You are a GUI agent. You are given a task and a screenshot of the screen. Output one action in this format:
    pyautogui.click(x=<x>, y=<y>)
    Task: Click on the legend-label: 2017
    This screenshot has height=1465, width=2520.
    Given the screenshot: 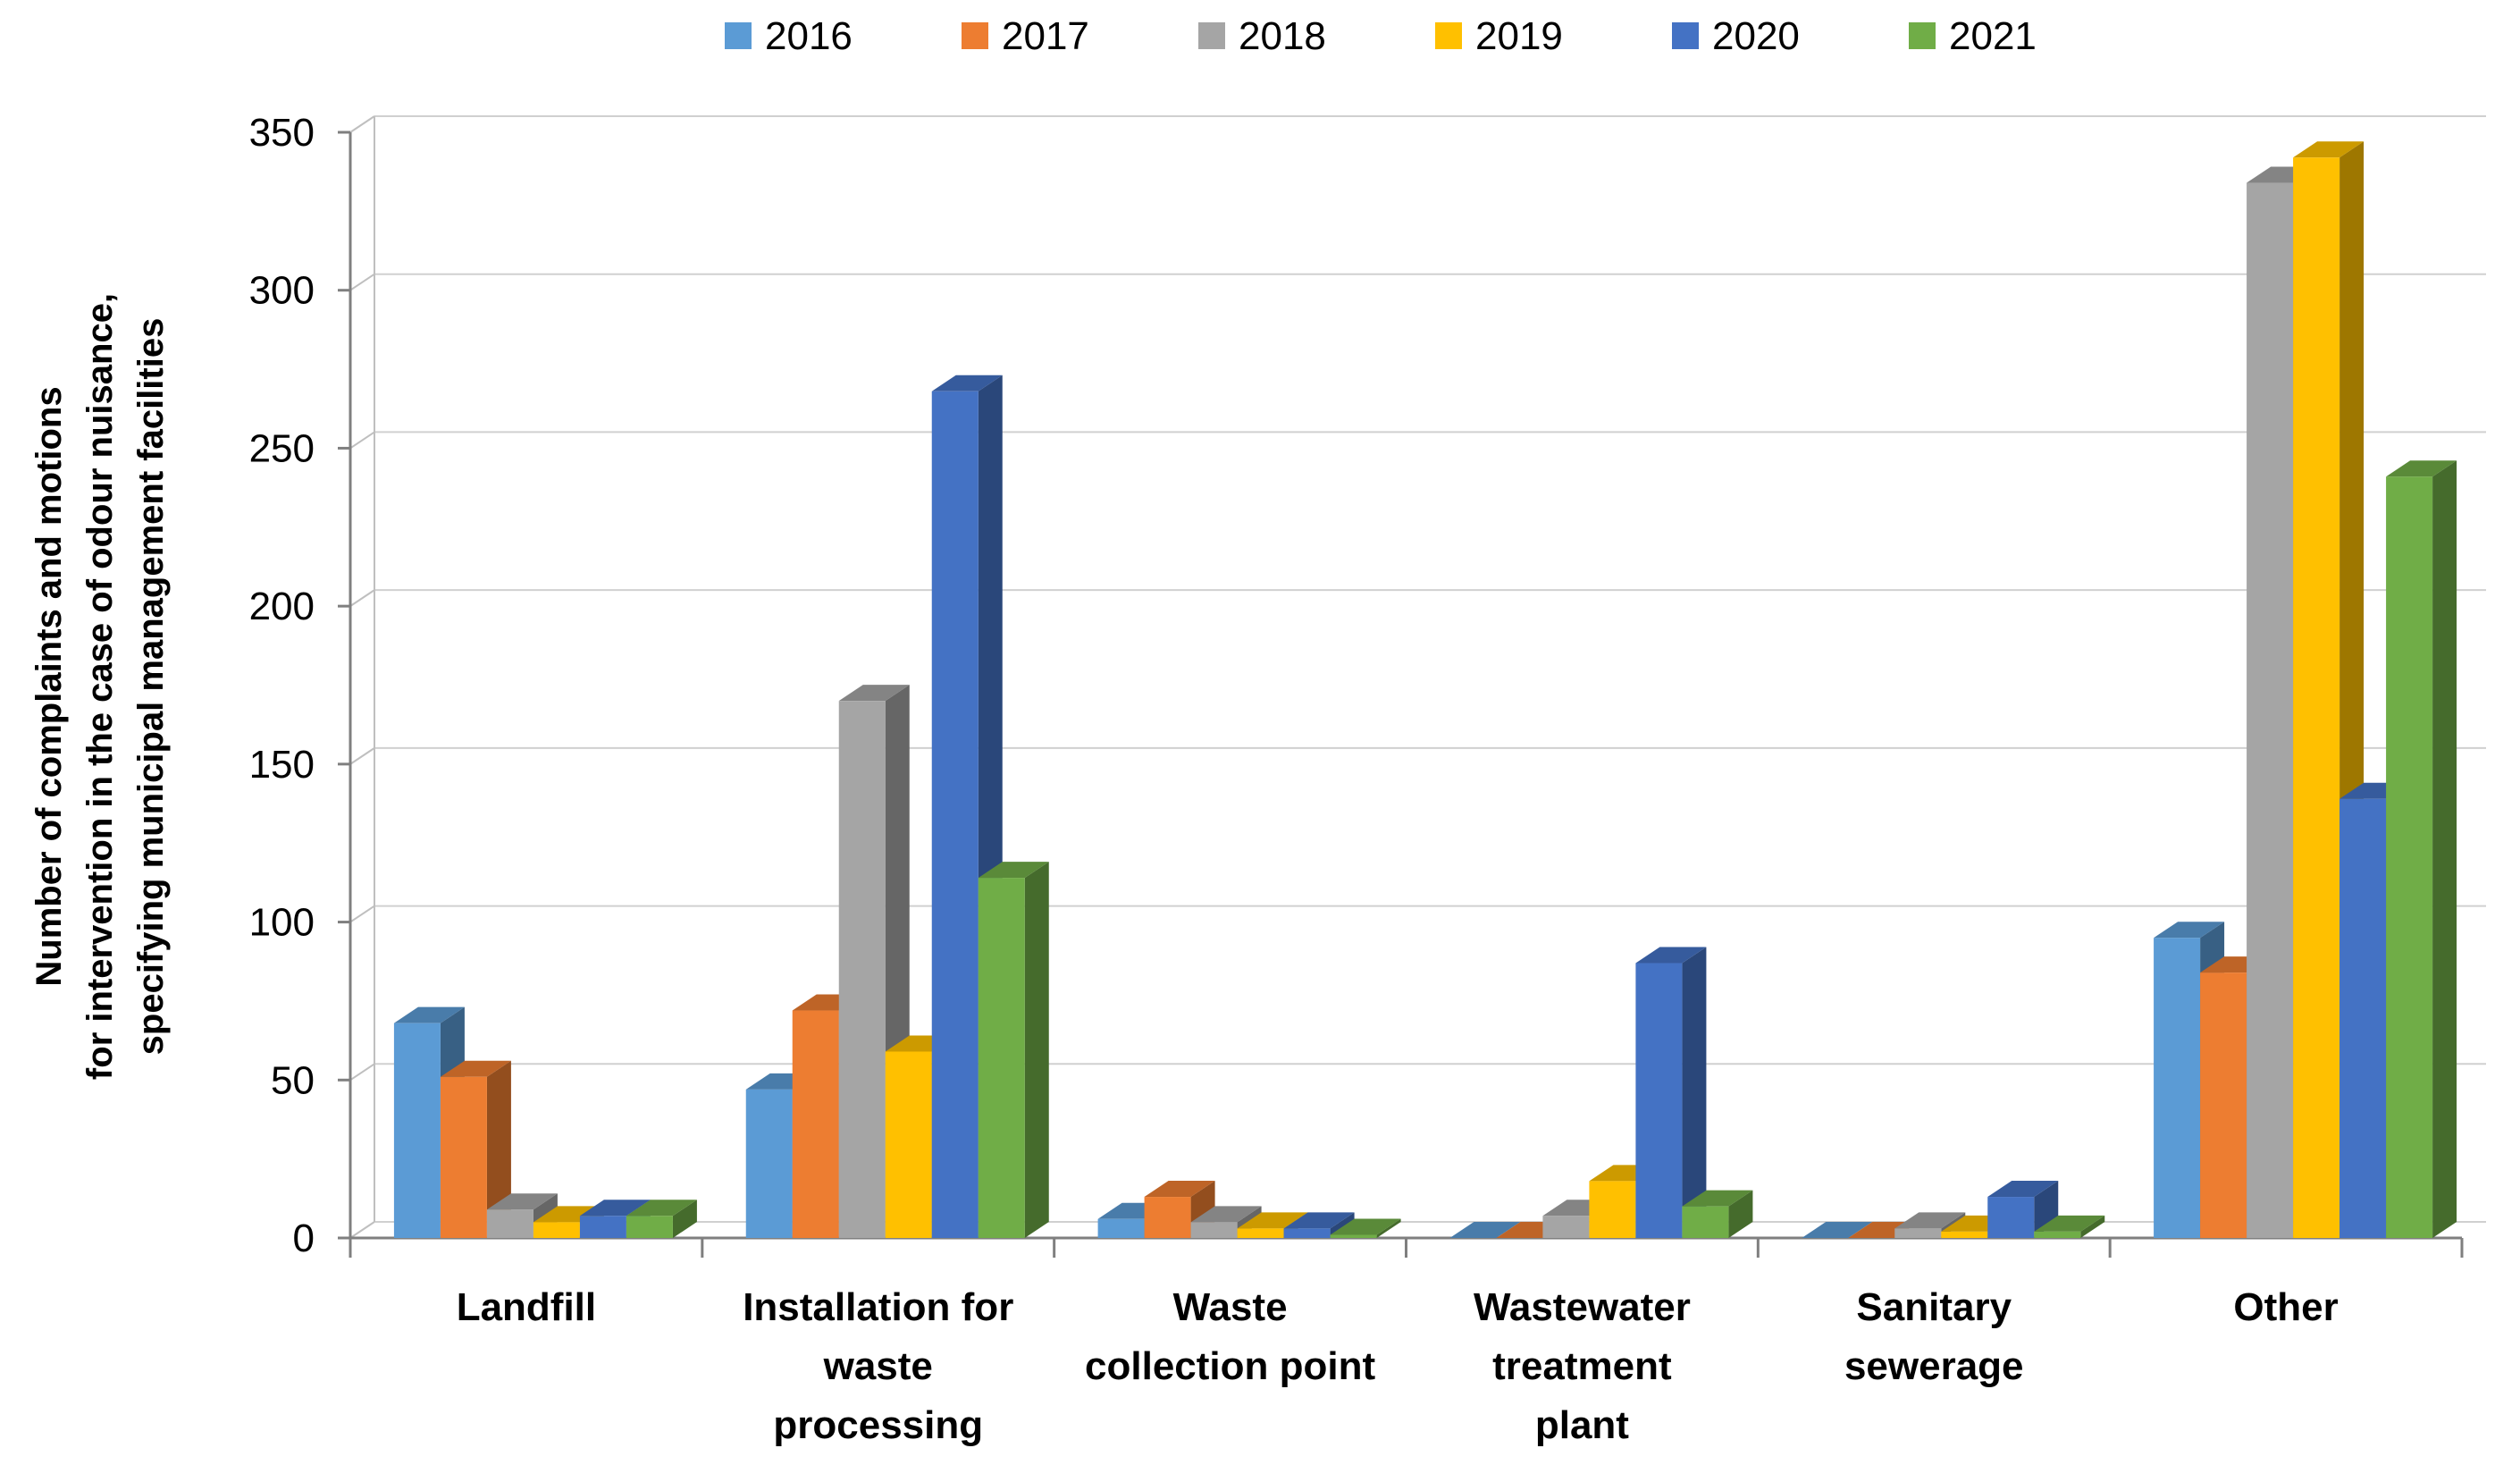 What is the action you would take?
    pyautogui.click(x=1045, y=36)
    